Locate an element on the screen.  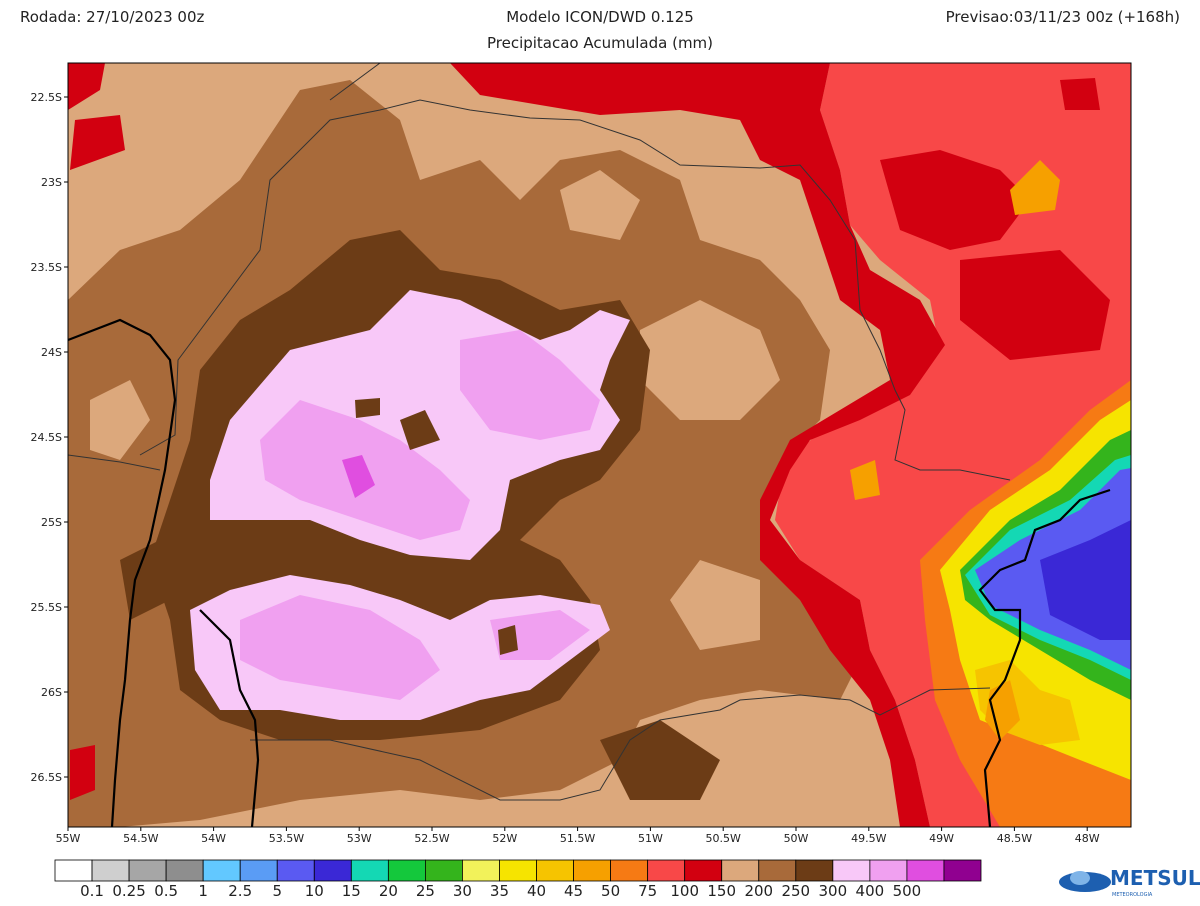
lon-label: 52W is located at coordinates (504, 838).